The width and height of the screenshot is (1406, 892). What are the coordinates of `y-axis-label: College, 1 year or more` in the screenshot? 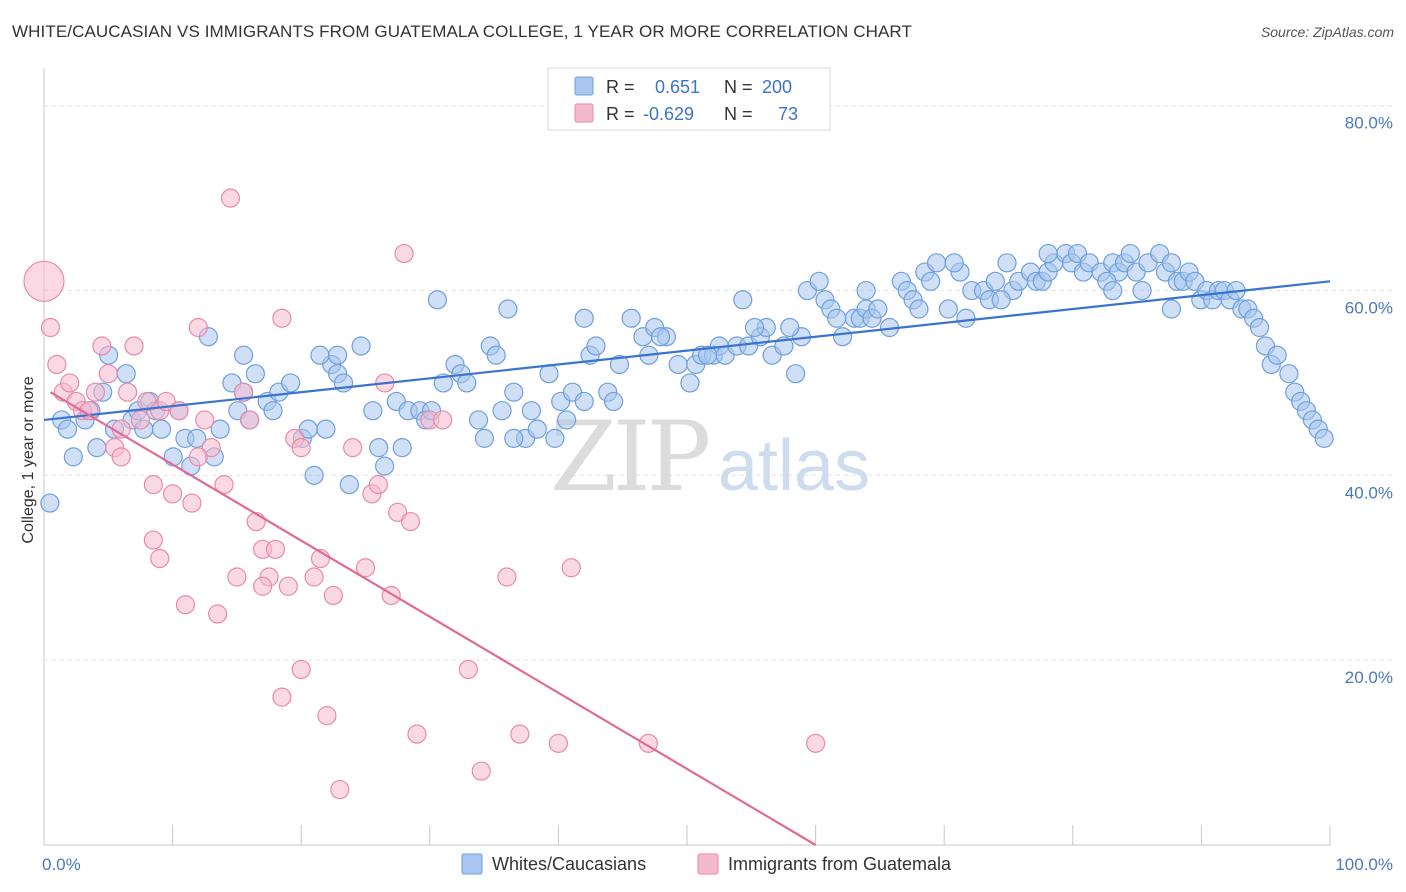 It's located at (28, 459).